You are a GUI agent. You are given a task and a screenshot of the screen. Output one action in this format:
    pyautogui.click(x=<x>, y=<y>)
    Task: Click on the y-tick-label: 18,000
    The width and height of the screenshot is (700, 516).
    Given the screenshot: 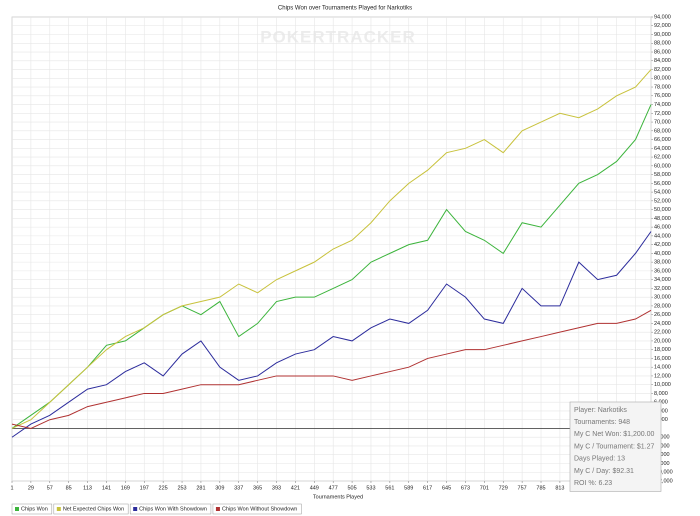 What is the action you would take?
    pyautogui.click(x=662, y=350)
    